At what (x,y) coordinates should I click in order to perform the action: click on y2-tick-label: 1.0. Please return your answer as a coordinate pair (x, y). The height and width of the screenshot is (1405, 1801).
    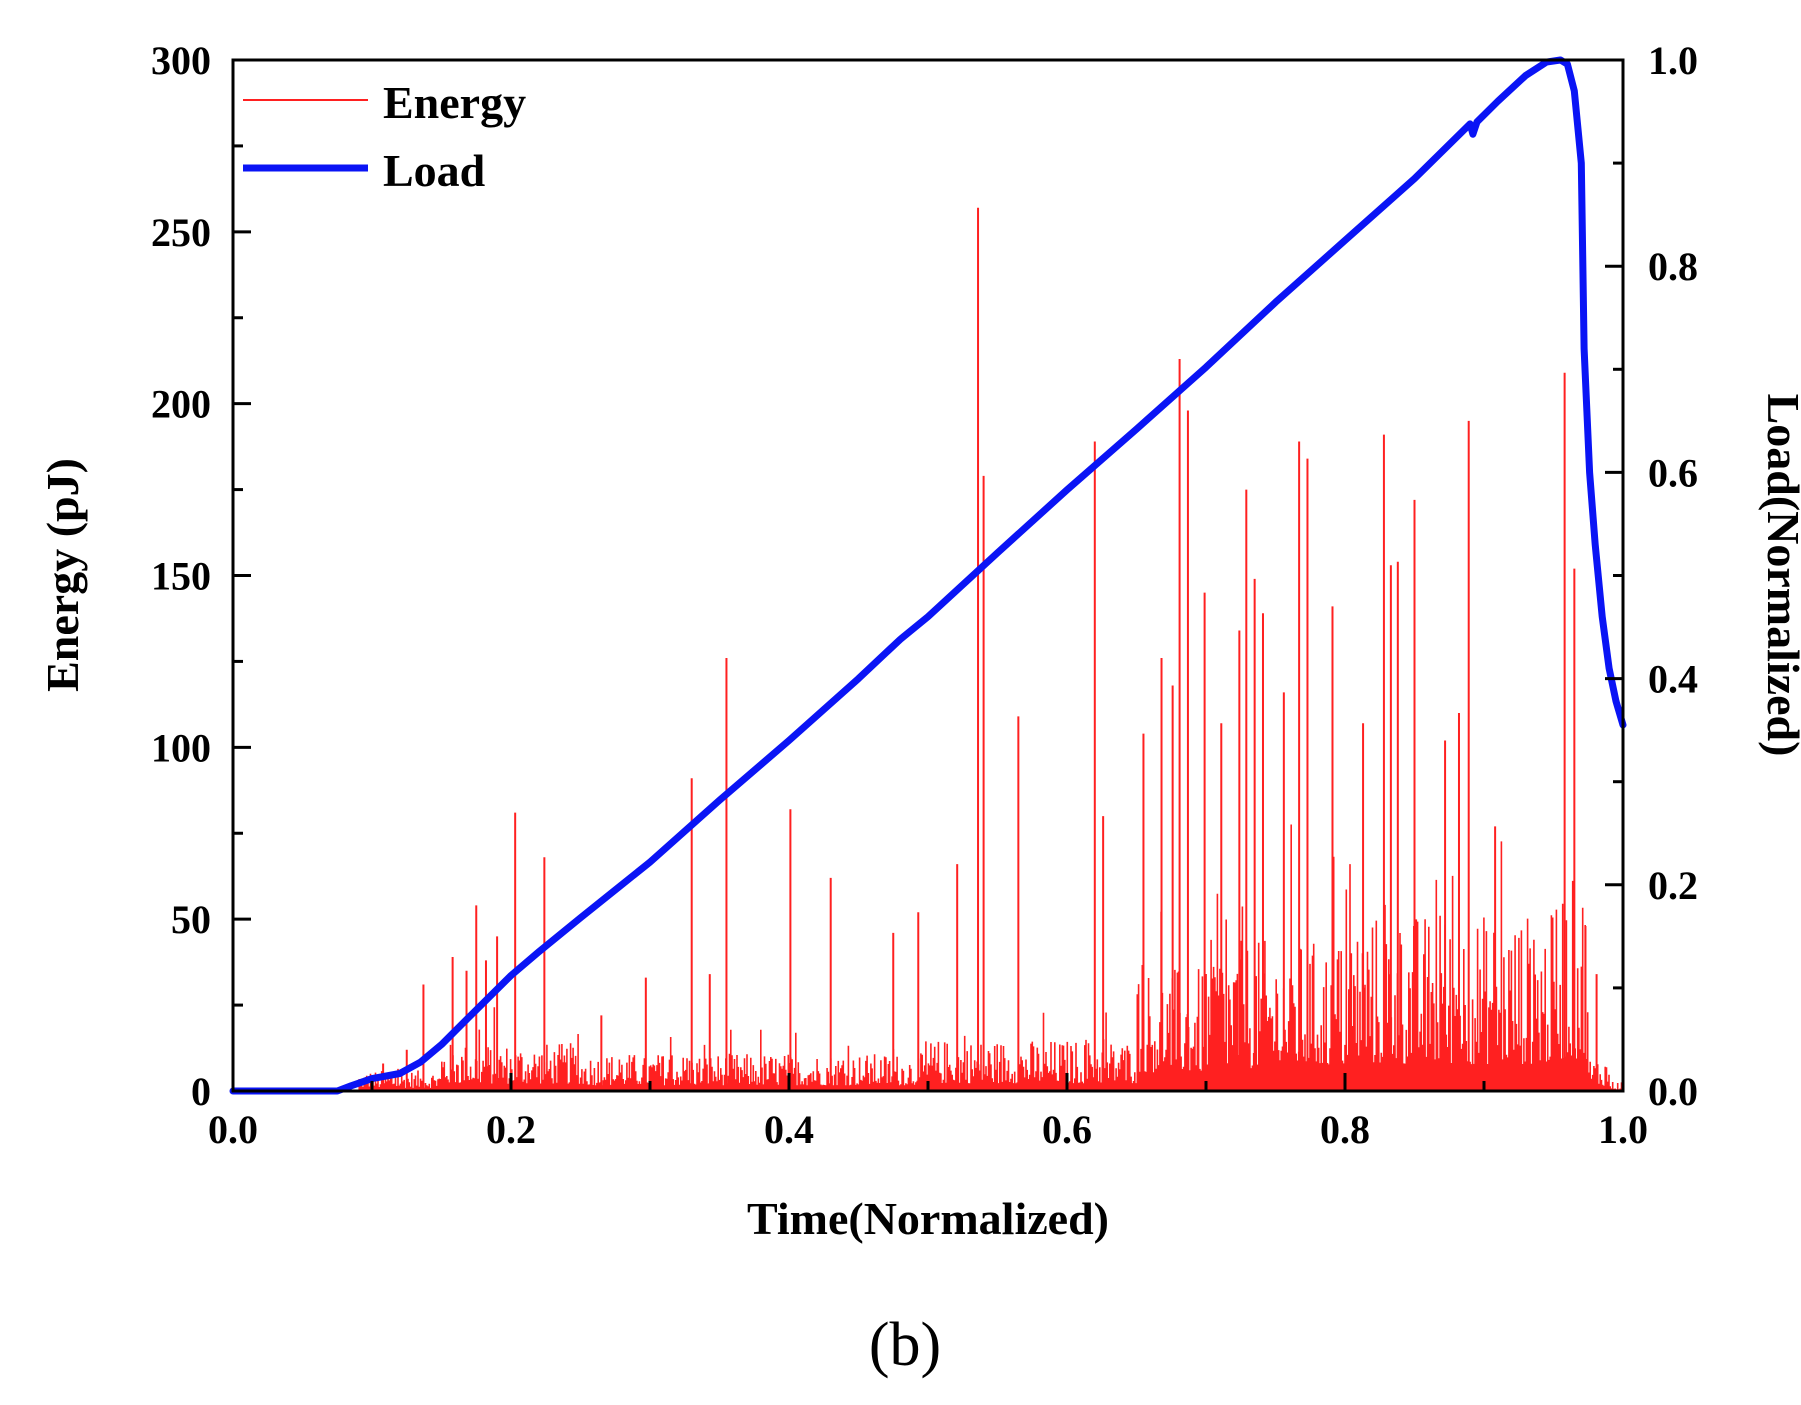
    Looking at the image, I should click on (1673, 60).